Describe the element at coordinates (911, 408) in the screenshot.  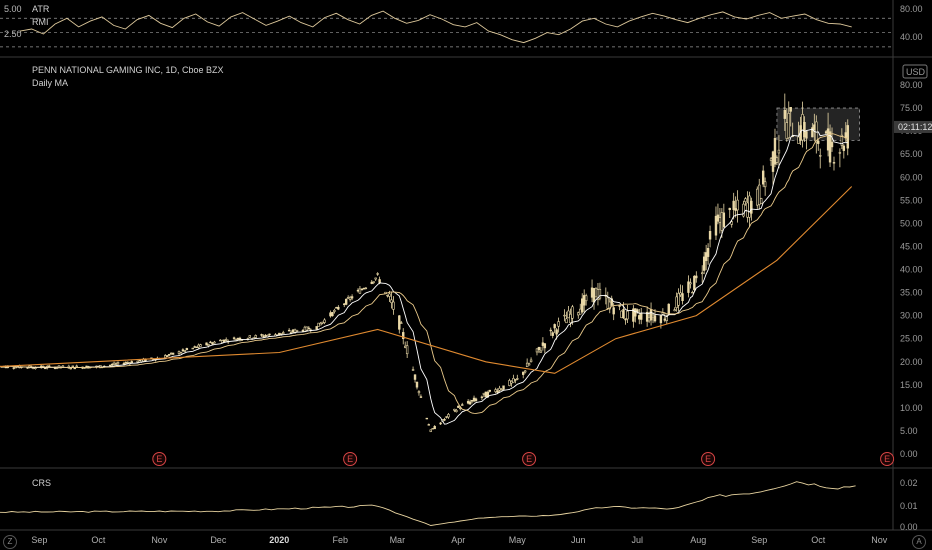
I see `price-tick: 10.00` at that location.